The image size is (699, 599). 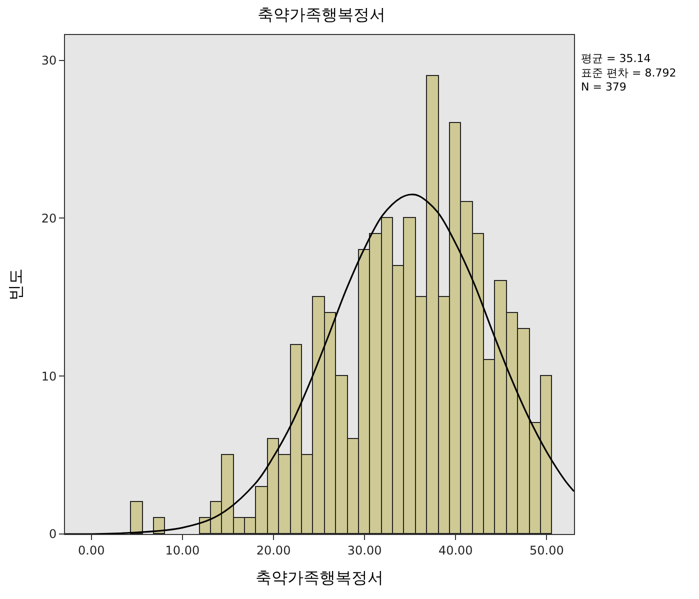 I want to click on x-tick-label: 40.00, so click(x=455, y=550).